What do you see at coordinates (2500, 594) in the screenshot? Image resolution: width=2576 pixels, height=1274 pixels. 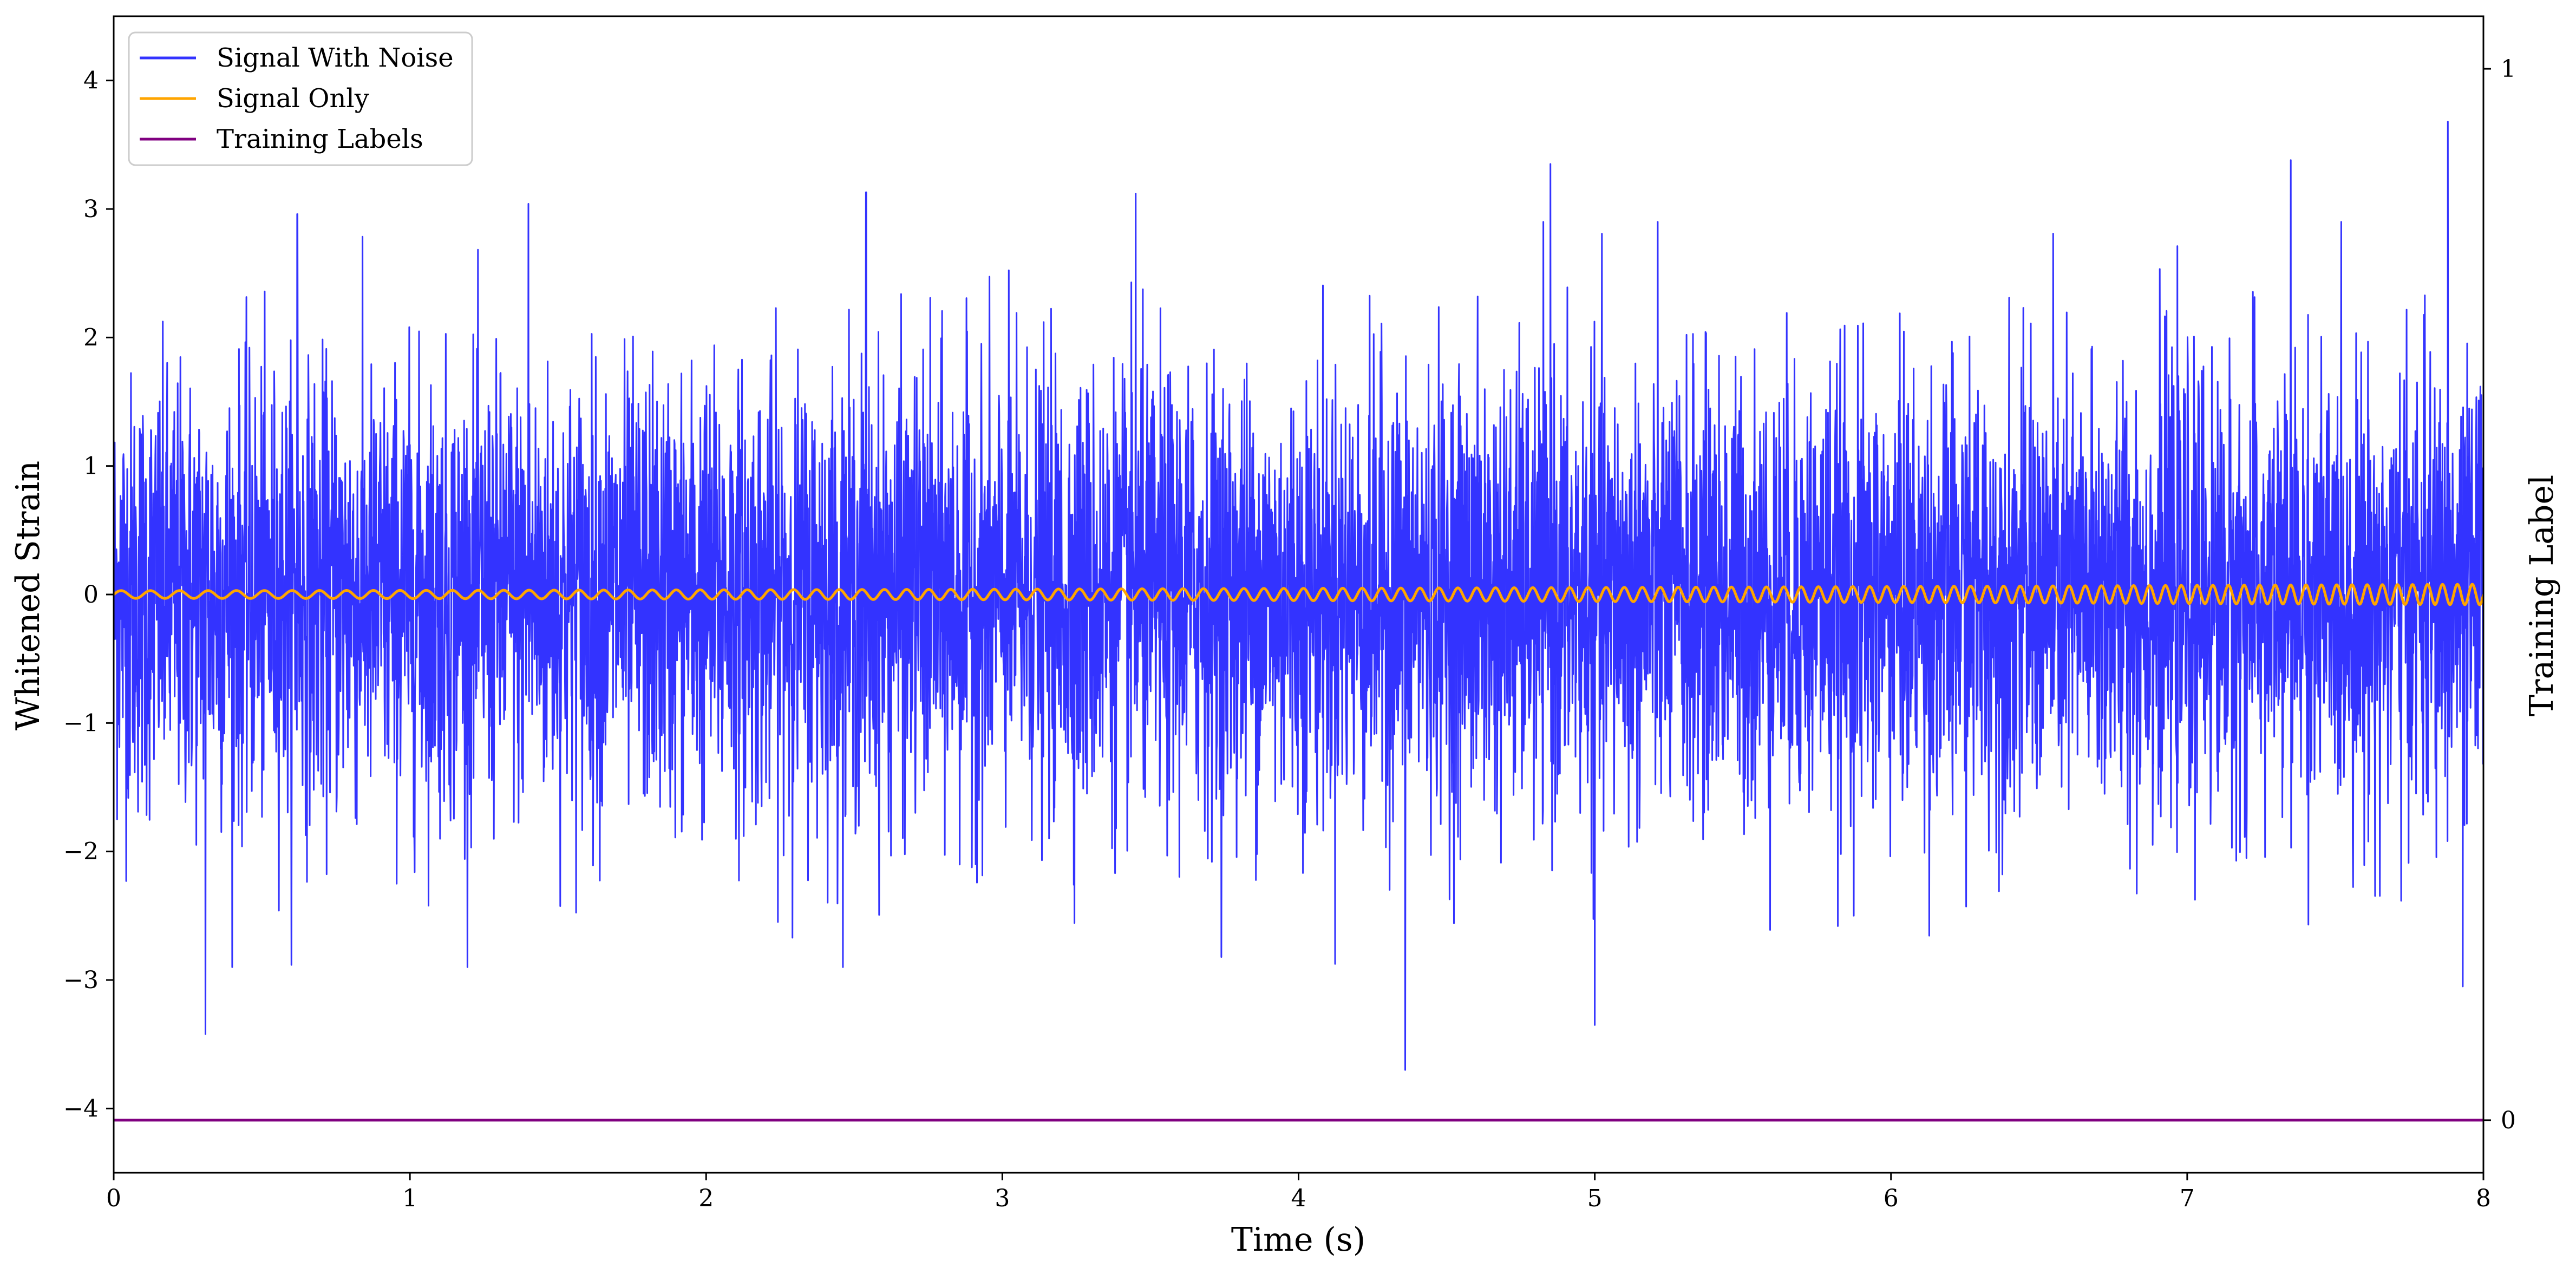 I see `y2-axis: 01` at bounding box center [2500, 594].